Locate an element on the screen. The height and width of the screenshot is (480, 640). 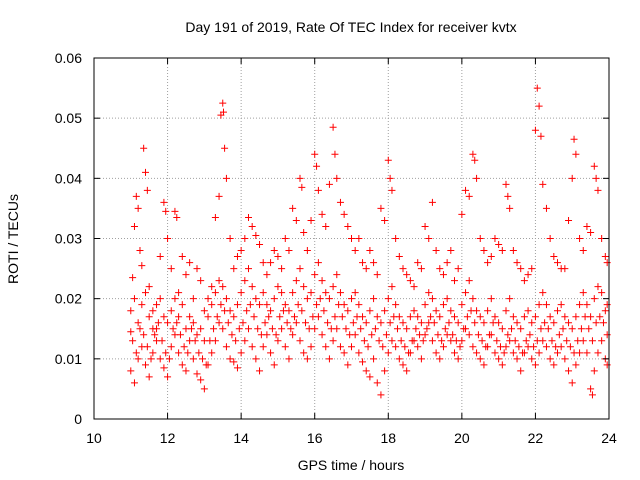
y-tick-label: 0.05 is located at coordinates (68, 118).